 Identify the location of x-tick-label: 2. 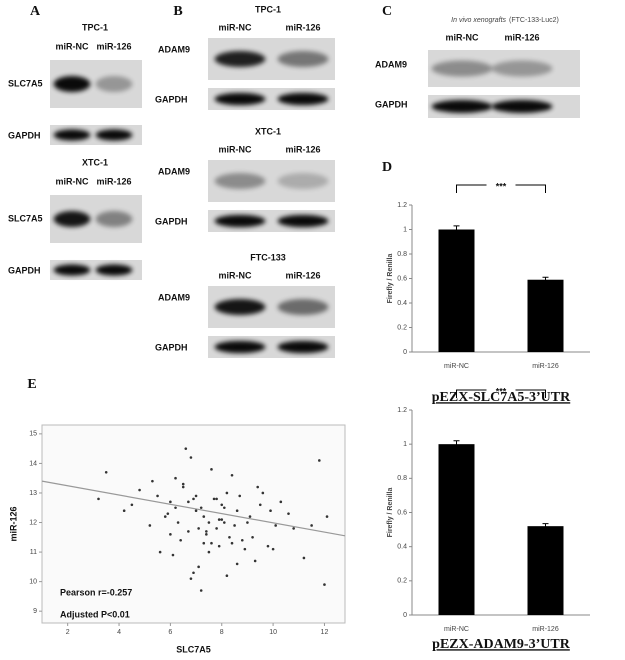
(68, 632).